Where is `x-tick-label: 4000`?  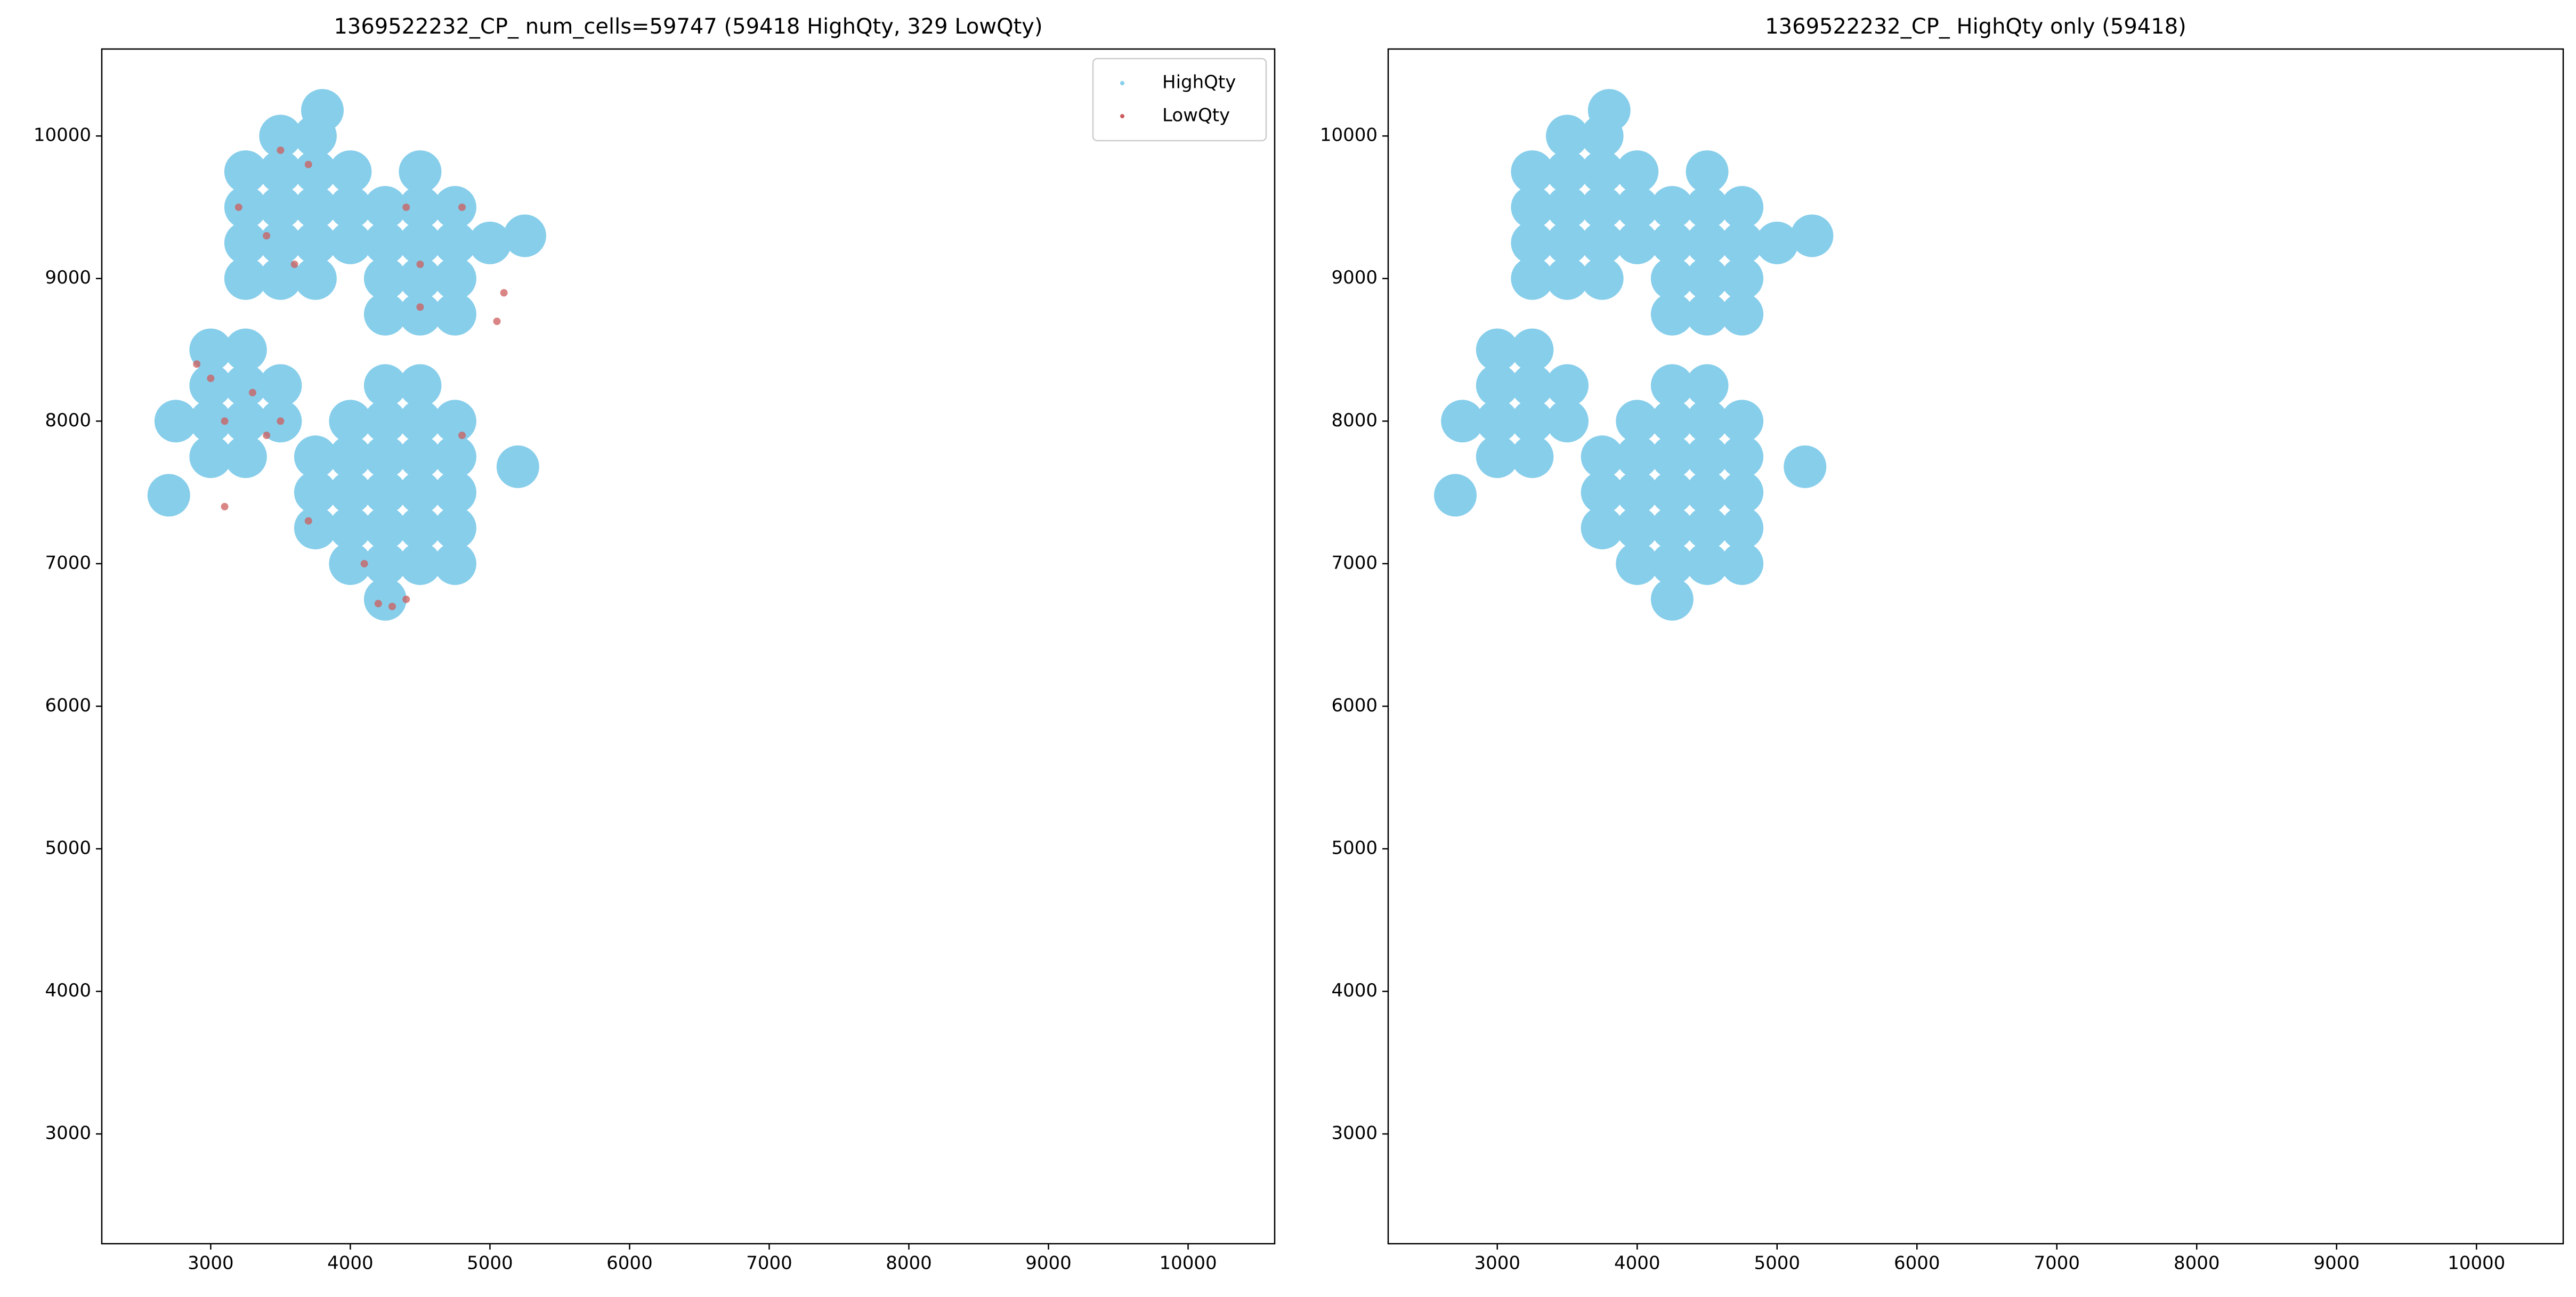
x-tick-label: 4000 is located at coordinates (350, 1263).